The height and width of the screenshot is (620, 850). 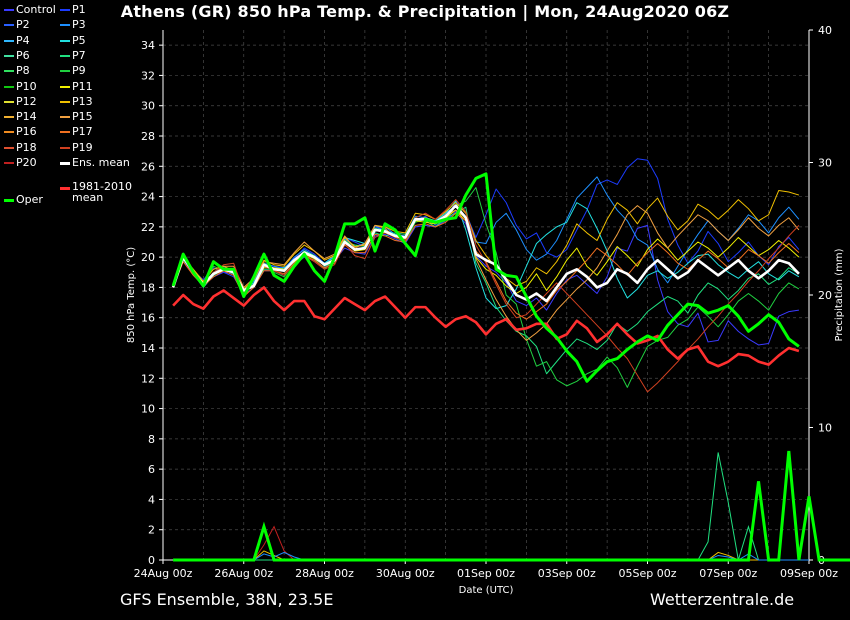 I want to click on legend-entry: Control, so click(x=30, y=9).